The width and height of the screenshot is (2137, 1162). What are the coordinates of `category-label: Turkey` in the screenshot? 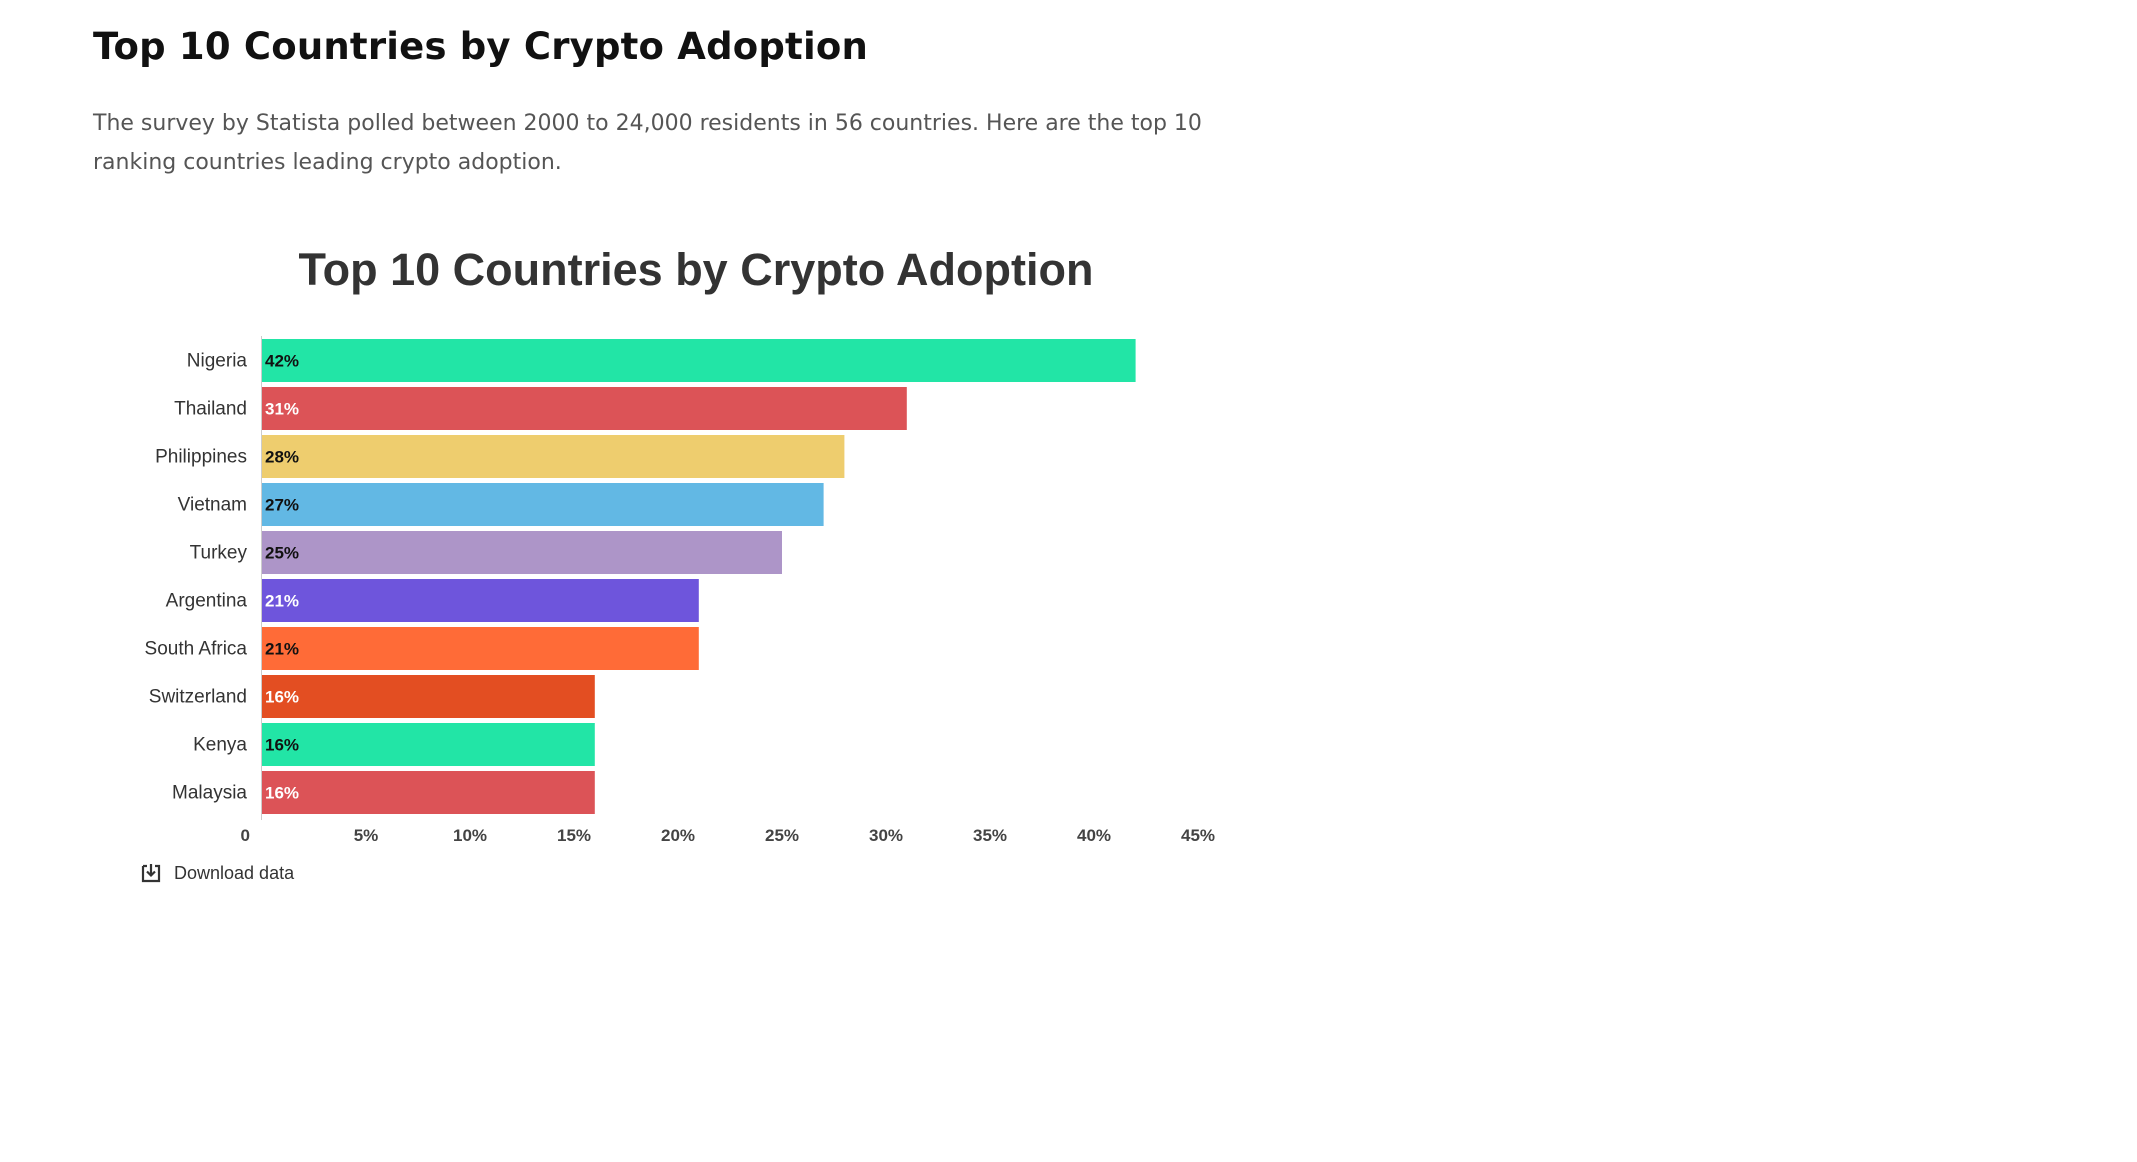 It's located at (219, 553).